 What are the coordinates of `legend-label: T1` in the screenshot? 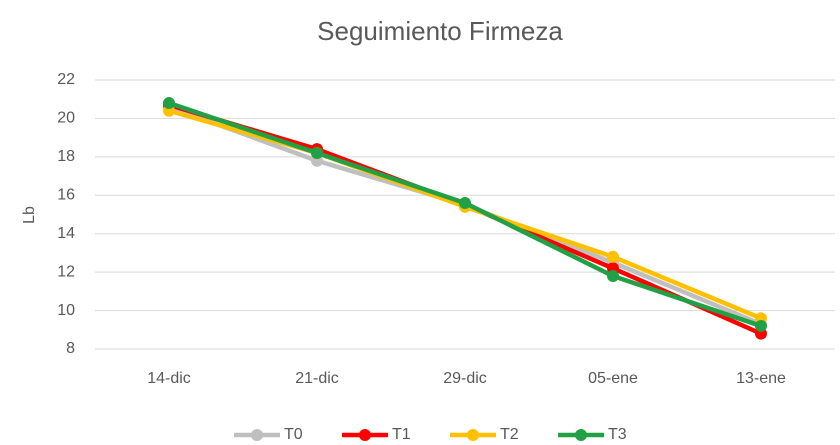 It's located at (401, 434).